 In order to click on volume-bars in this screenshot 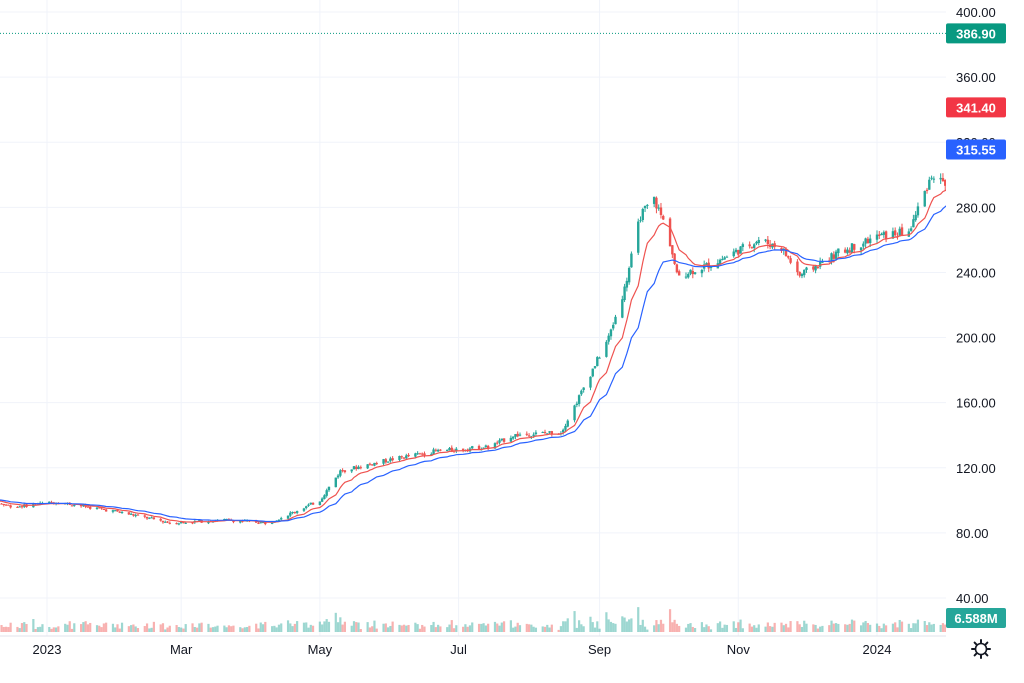, I will do `click(511, 619)`.